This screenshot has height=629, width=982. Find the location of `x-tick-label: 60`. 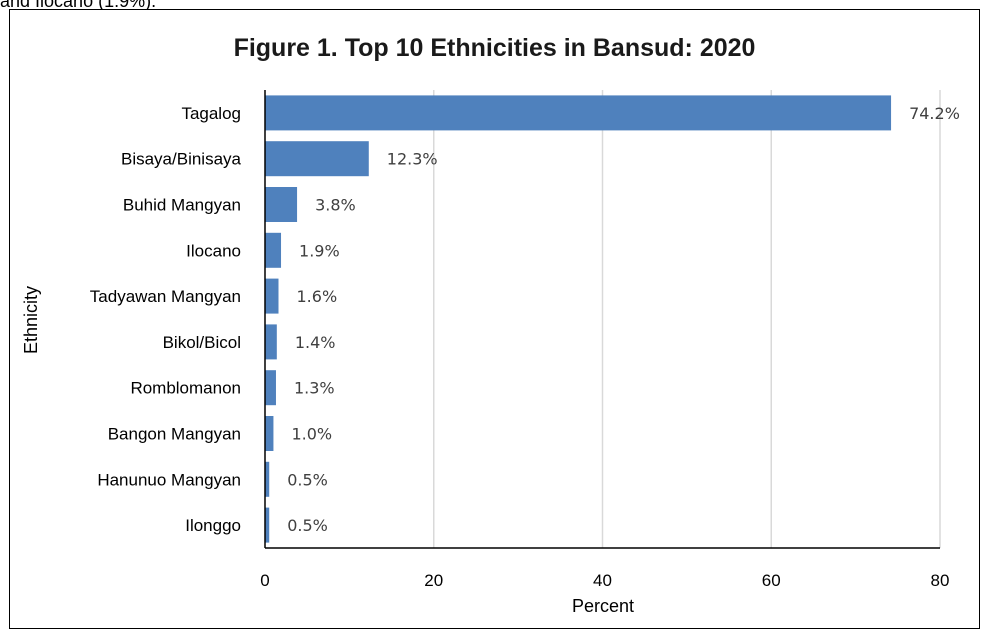

x-tick-label: 60 is located at coordinates (771, 580).